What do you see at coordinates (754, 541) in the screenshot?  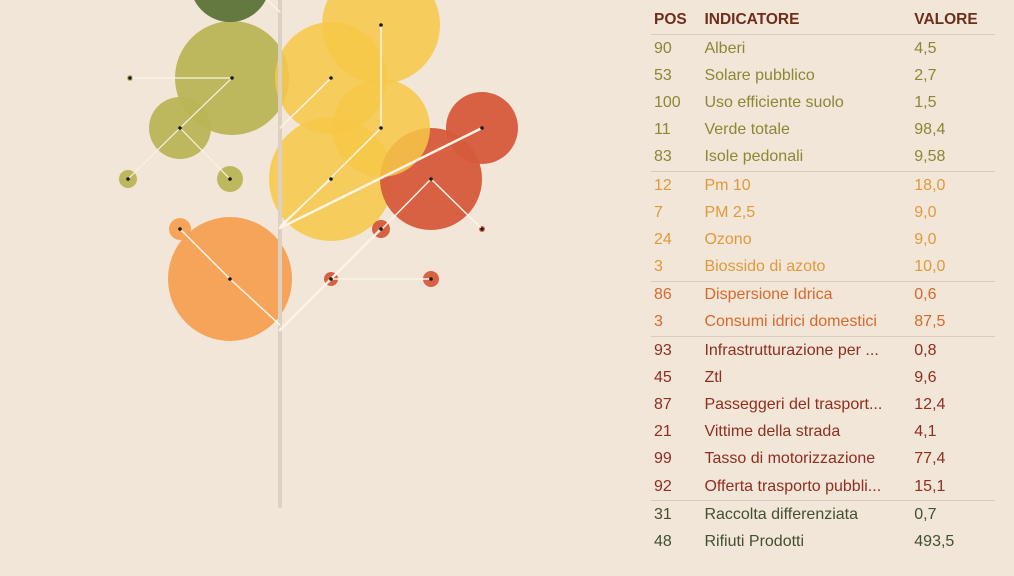 I see `row-indicator: Rifiuti Prodotti` at bounding box center [754, 541].